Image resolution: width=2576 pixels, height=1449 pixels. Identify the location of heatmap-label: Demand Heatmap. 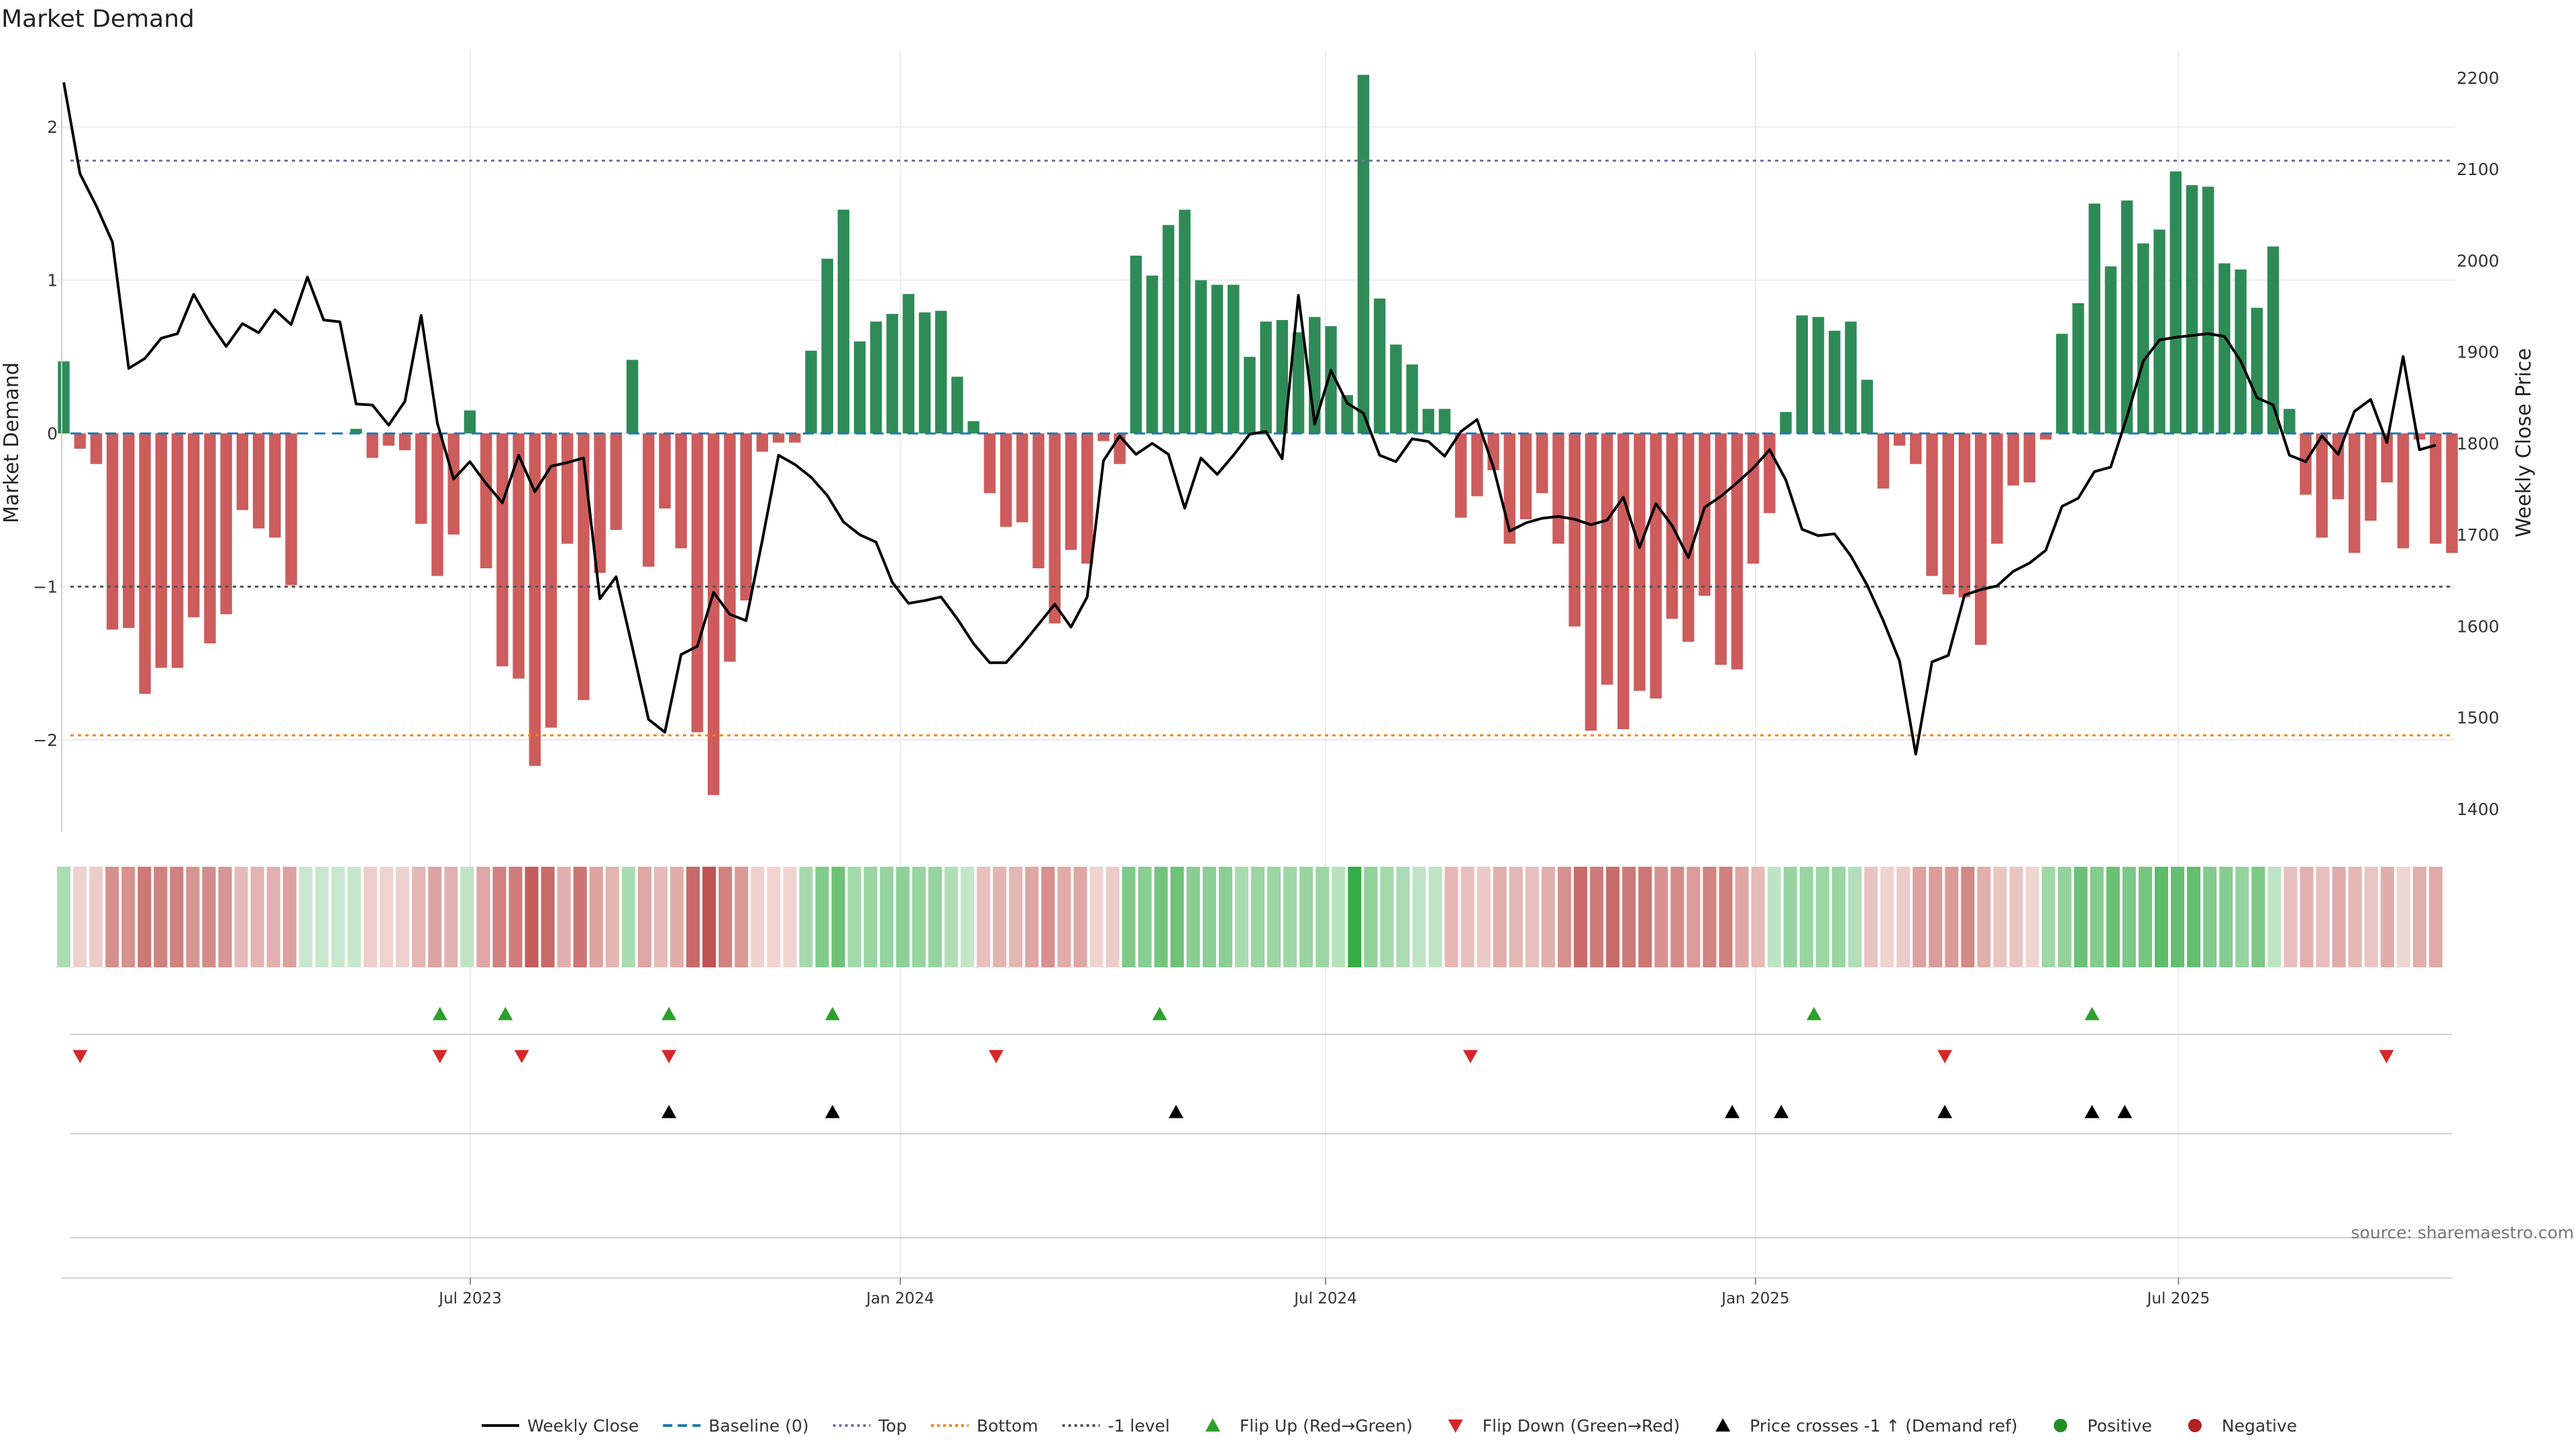
(15, 912).